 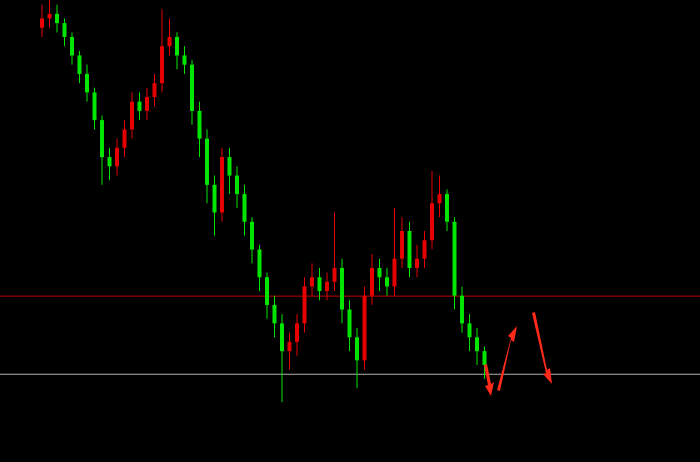 I want to click on annotation-arrows, so click(x=518, y=354).